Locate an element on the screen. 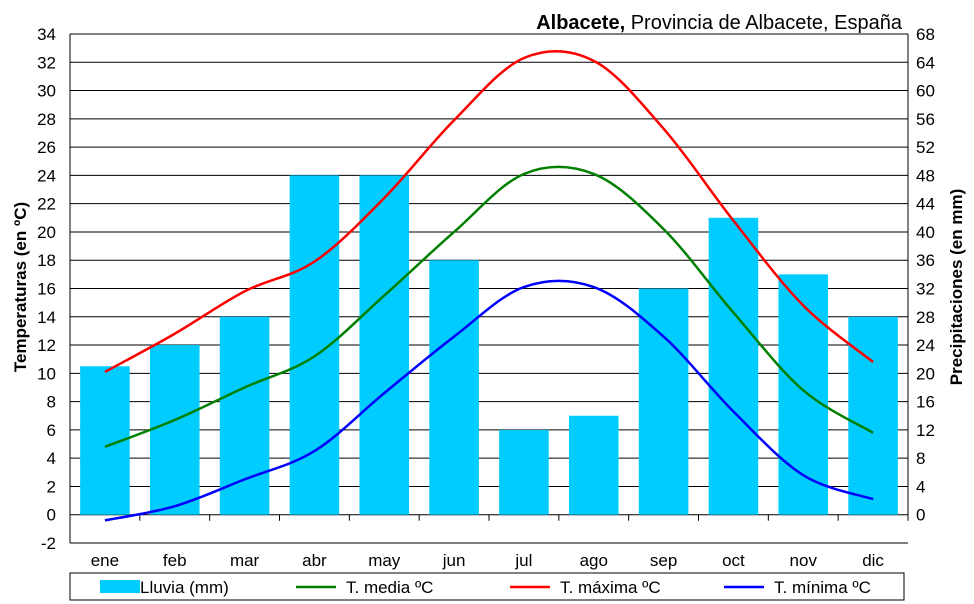  y-right-tick-label: 68 is located at coordinates (925, 34).